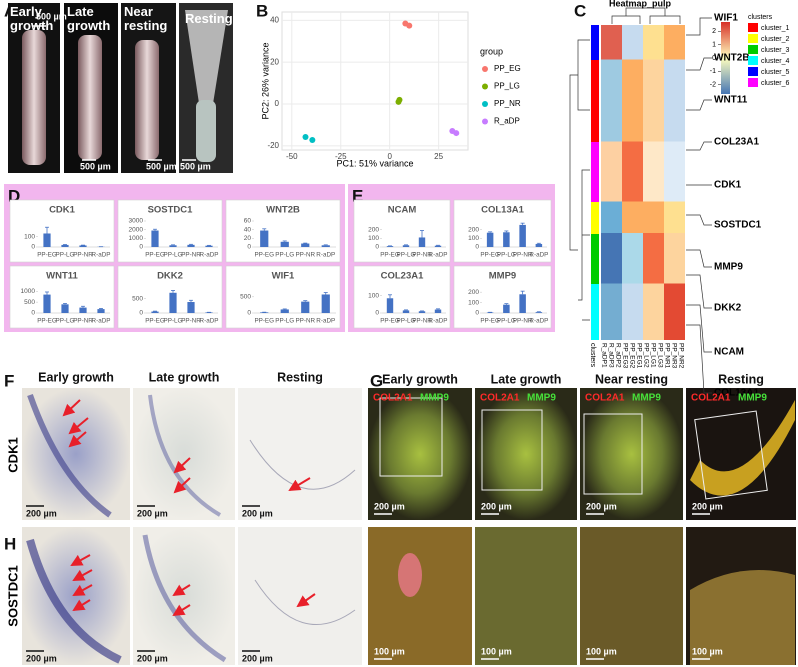 This screenshot has height=667, width=798. What do you see at coordinates (775, 61) in the screenshot?
I see `cluster-label: cluster_4` at bounding box center [775, 61].